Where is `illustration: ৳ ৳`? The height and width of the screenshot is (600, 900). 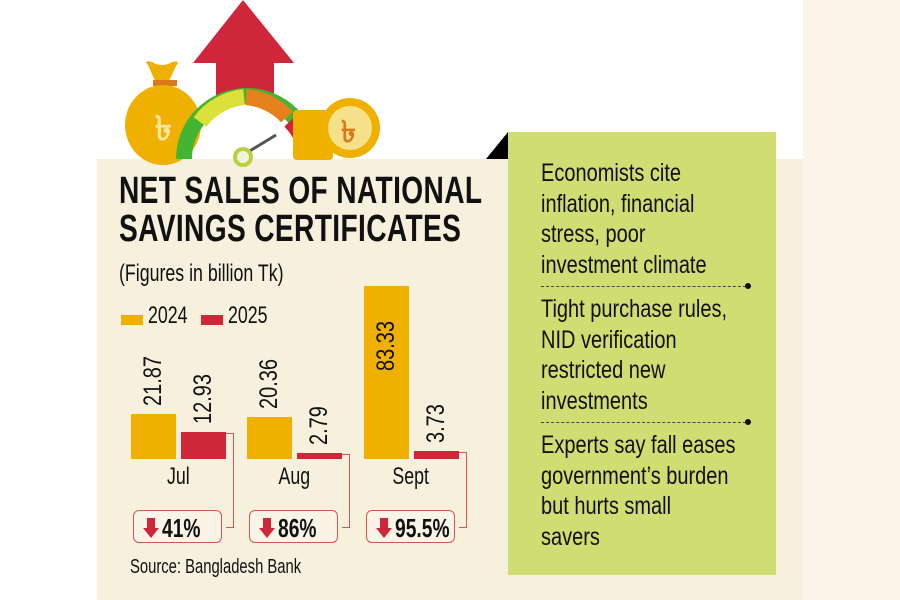
illustration: ৳ ৳ is located at coordinates (252, 83).